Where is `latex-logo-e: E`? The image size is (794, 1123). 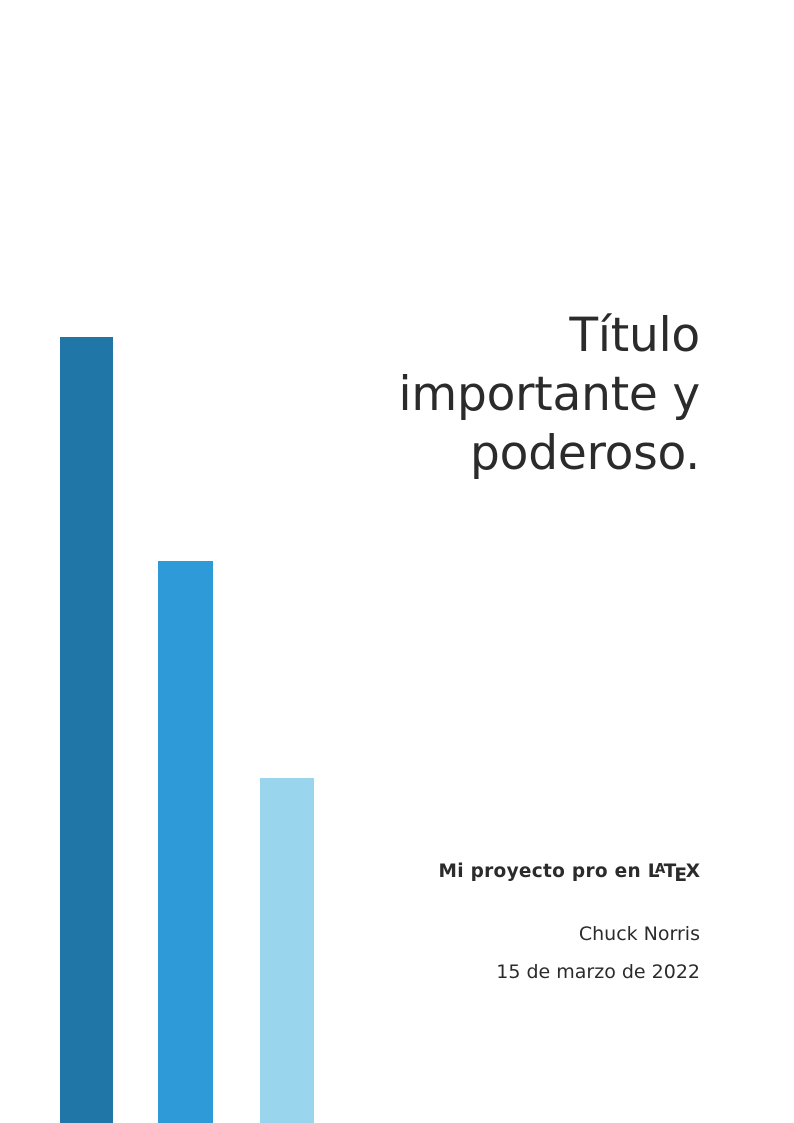
latex-logo-e: E is located at coordinates (681, 875).